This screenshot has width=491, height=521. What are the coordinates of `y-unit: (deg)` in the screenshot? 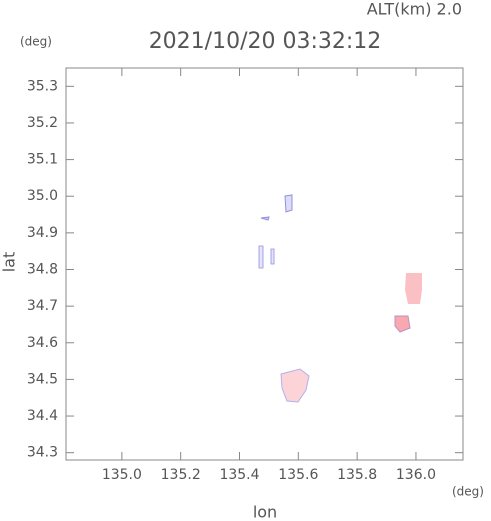 It's located at (36, 42).